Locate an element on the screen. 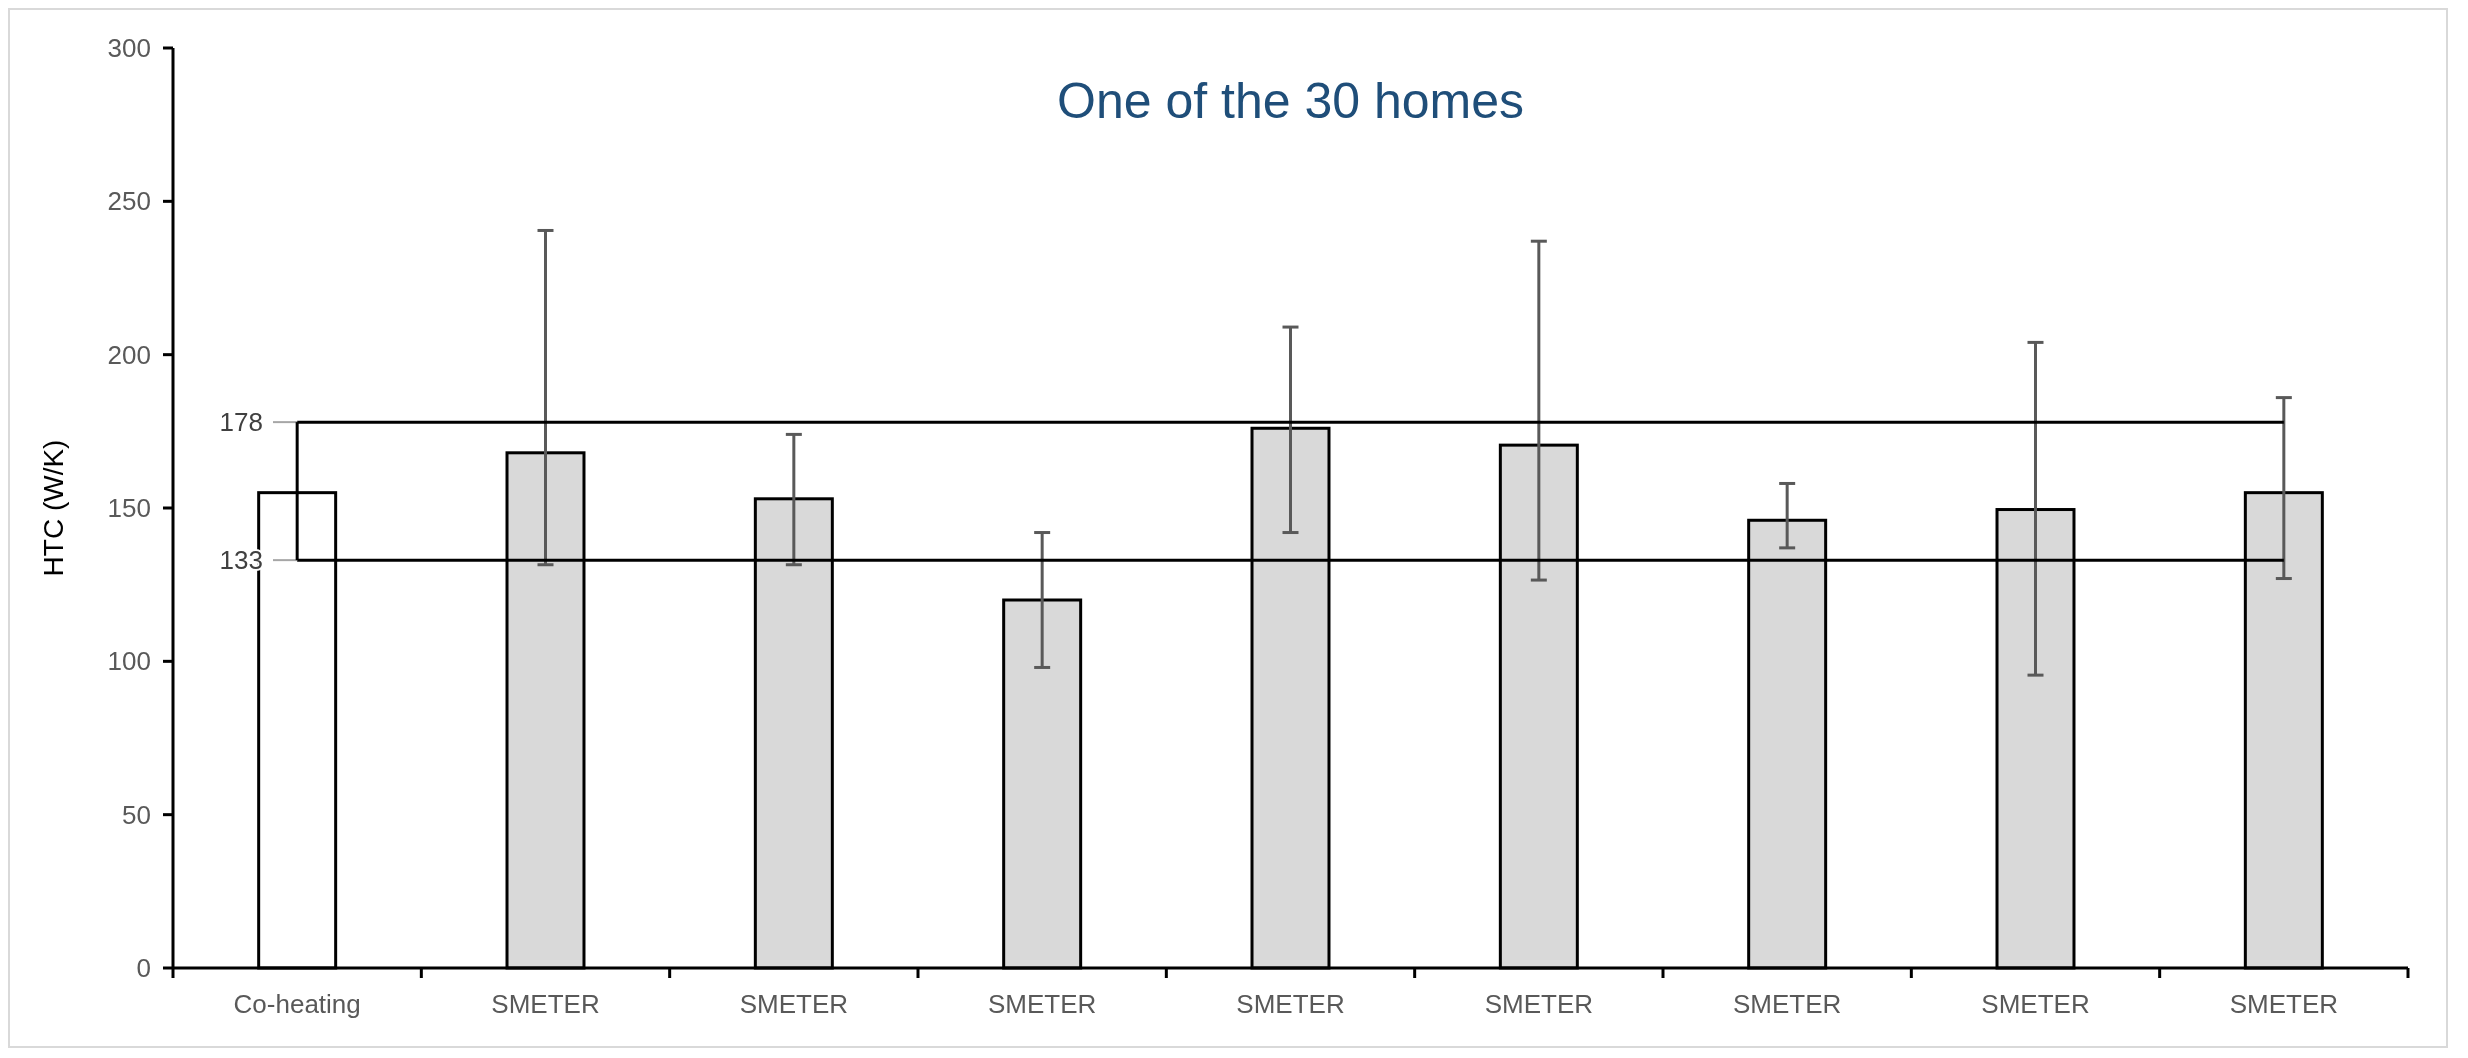  y-tick-label: 50 is located at coordinates (136, 814).